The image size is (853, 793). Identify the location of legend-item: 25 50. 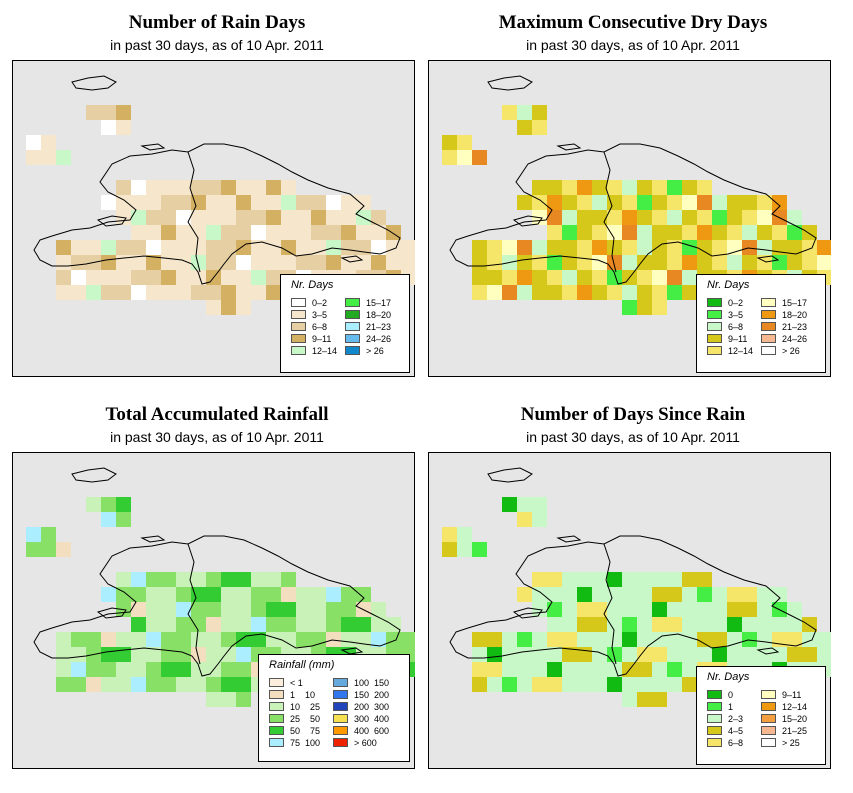
(294, 718).